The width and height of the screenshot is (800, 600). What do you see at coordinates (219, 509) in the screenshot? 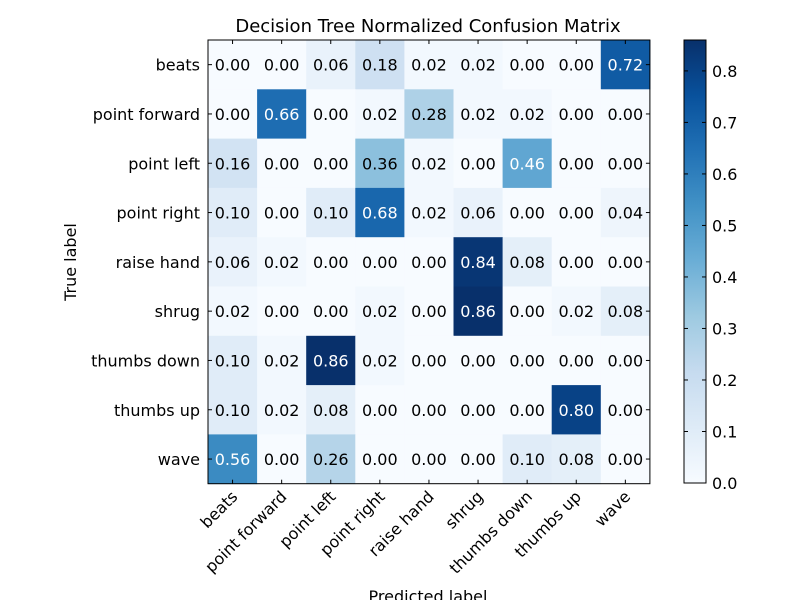
I see `x-tick-label: beats` at bounding box center [219, 509].